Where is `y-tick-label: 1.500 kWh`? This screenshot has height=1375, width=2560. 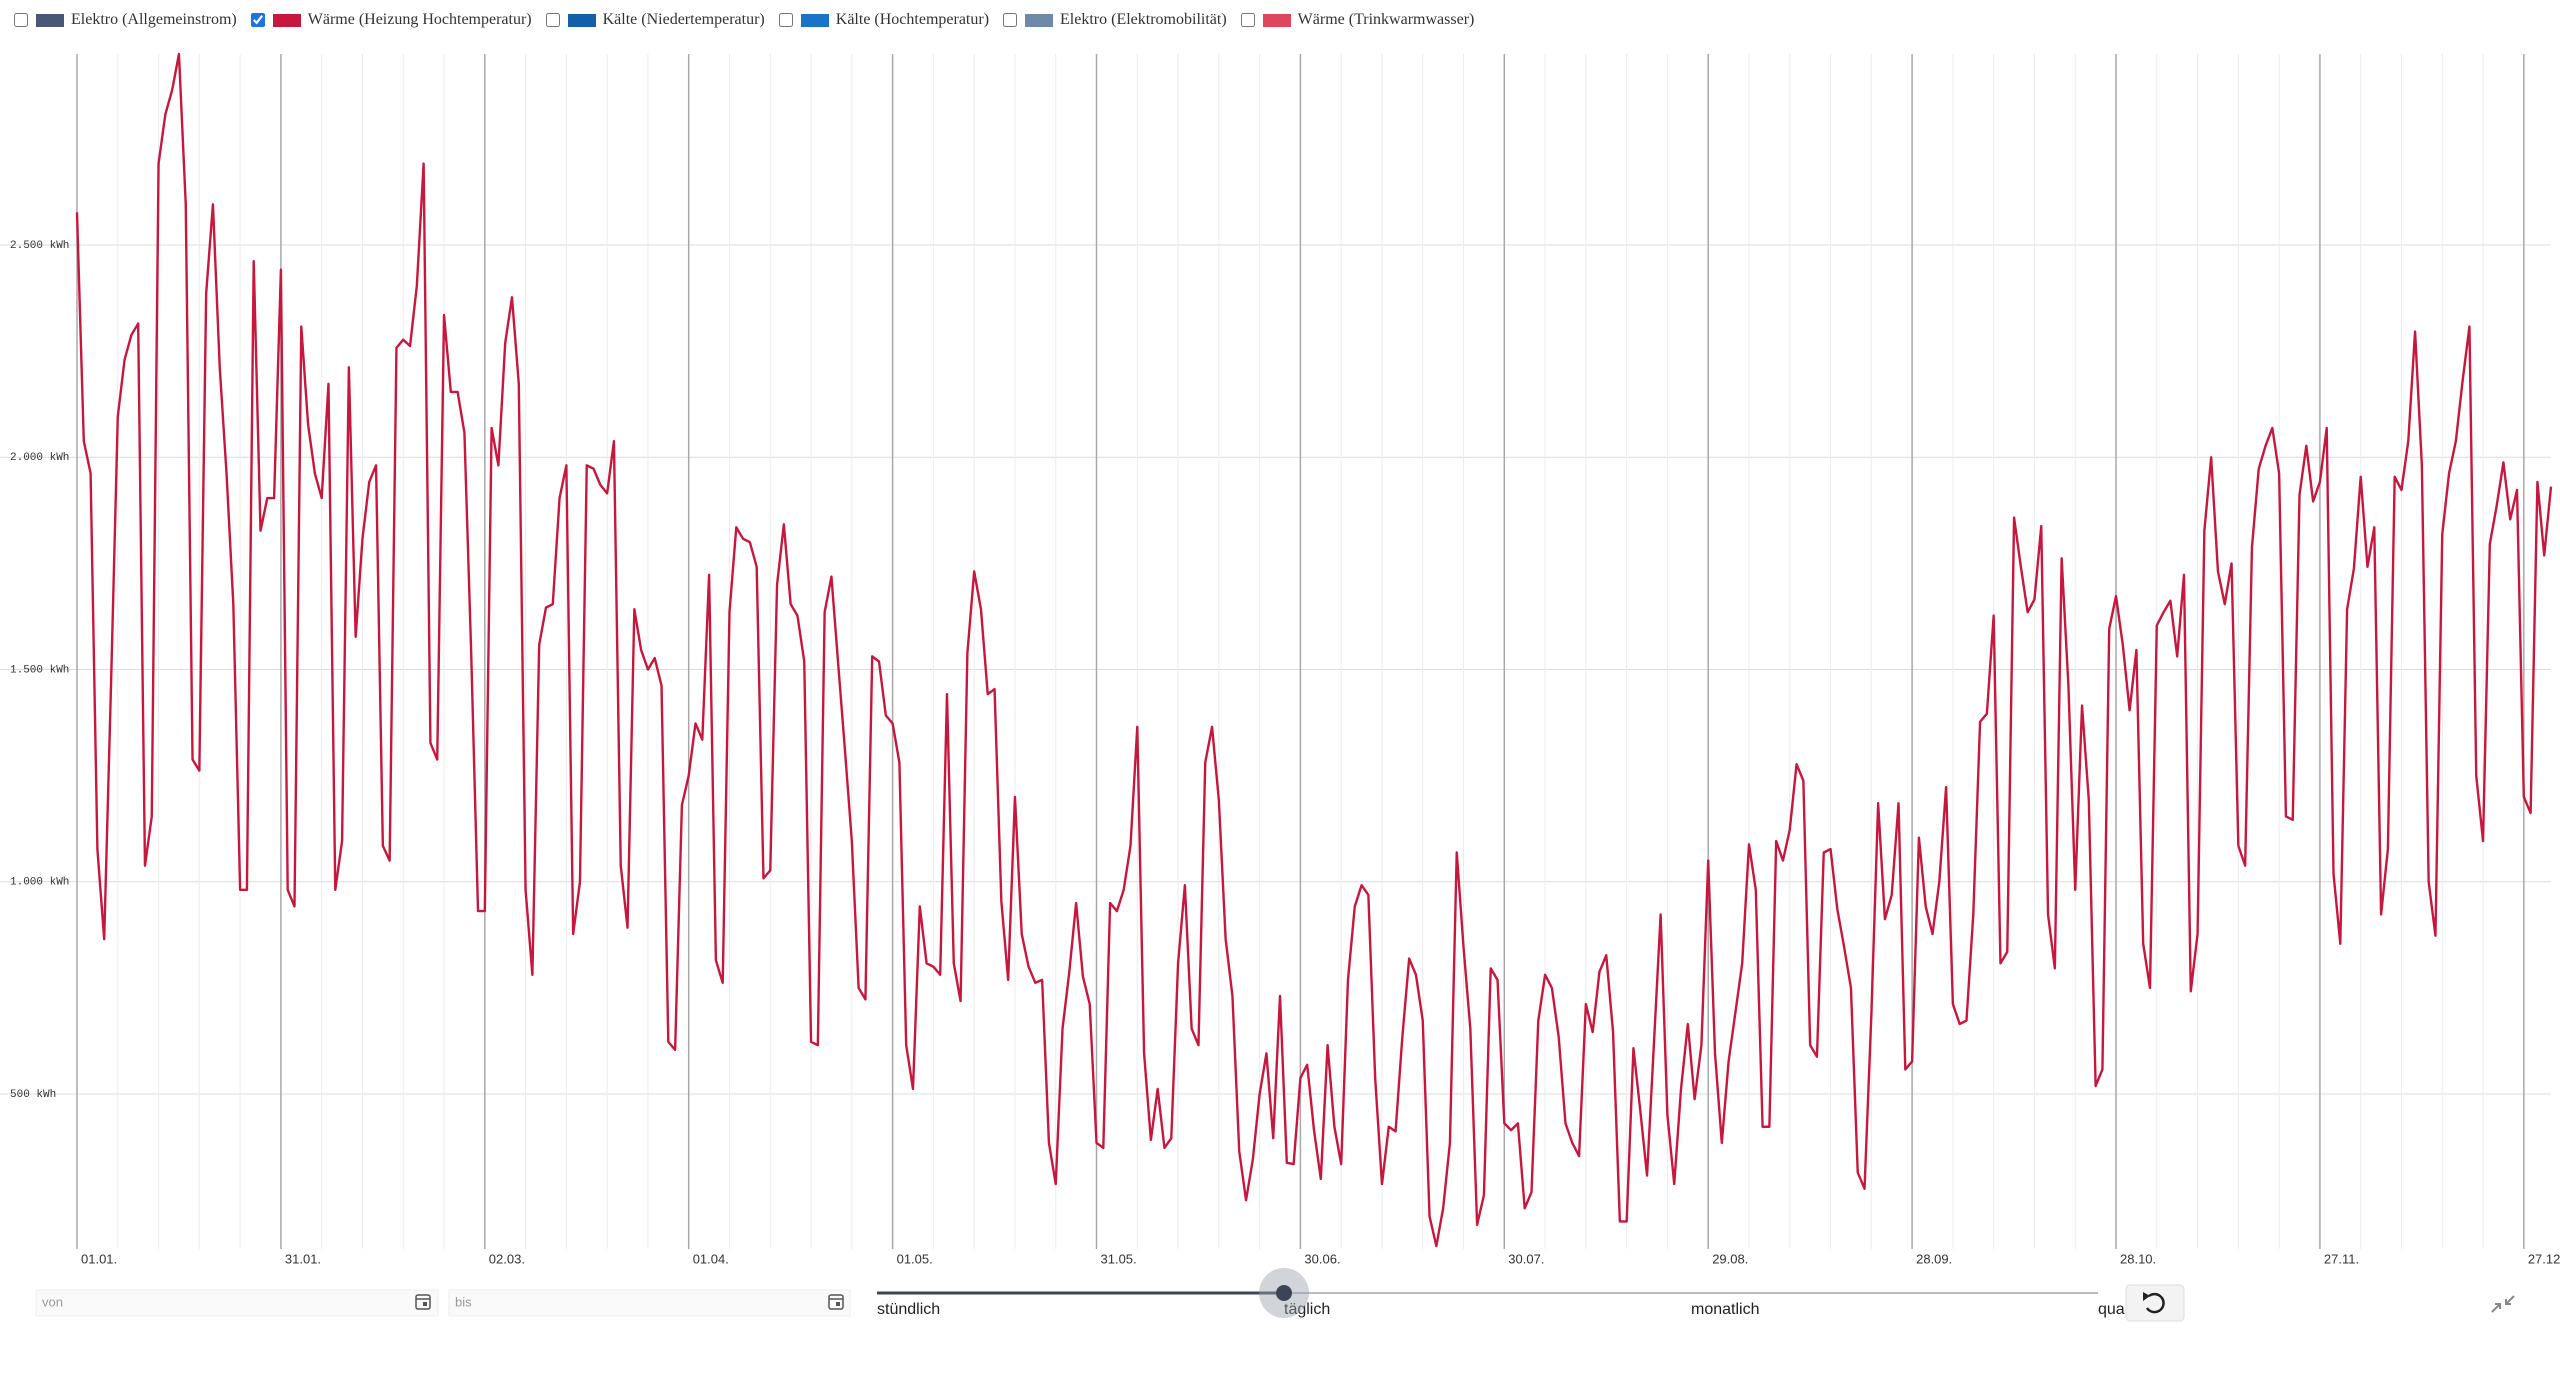
y-tick-label: 1.500 kWh is located at coordinates (39, 670).